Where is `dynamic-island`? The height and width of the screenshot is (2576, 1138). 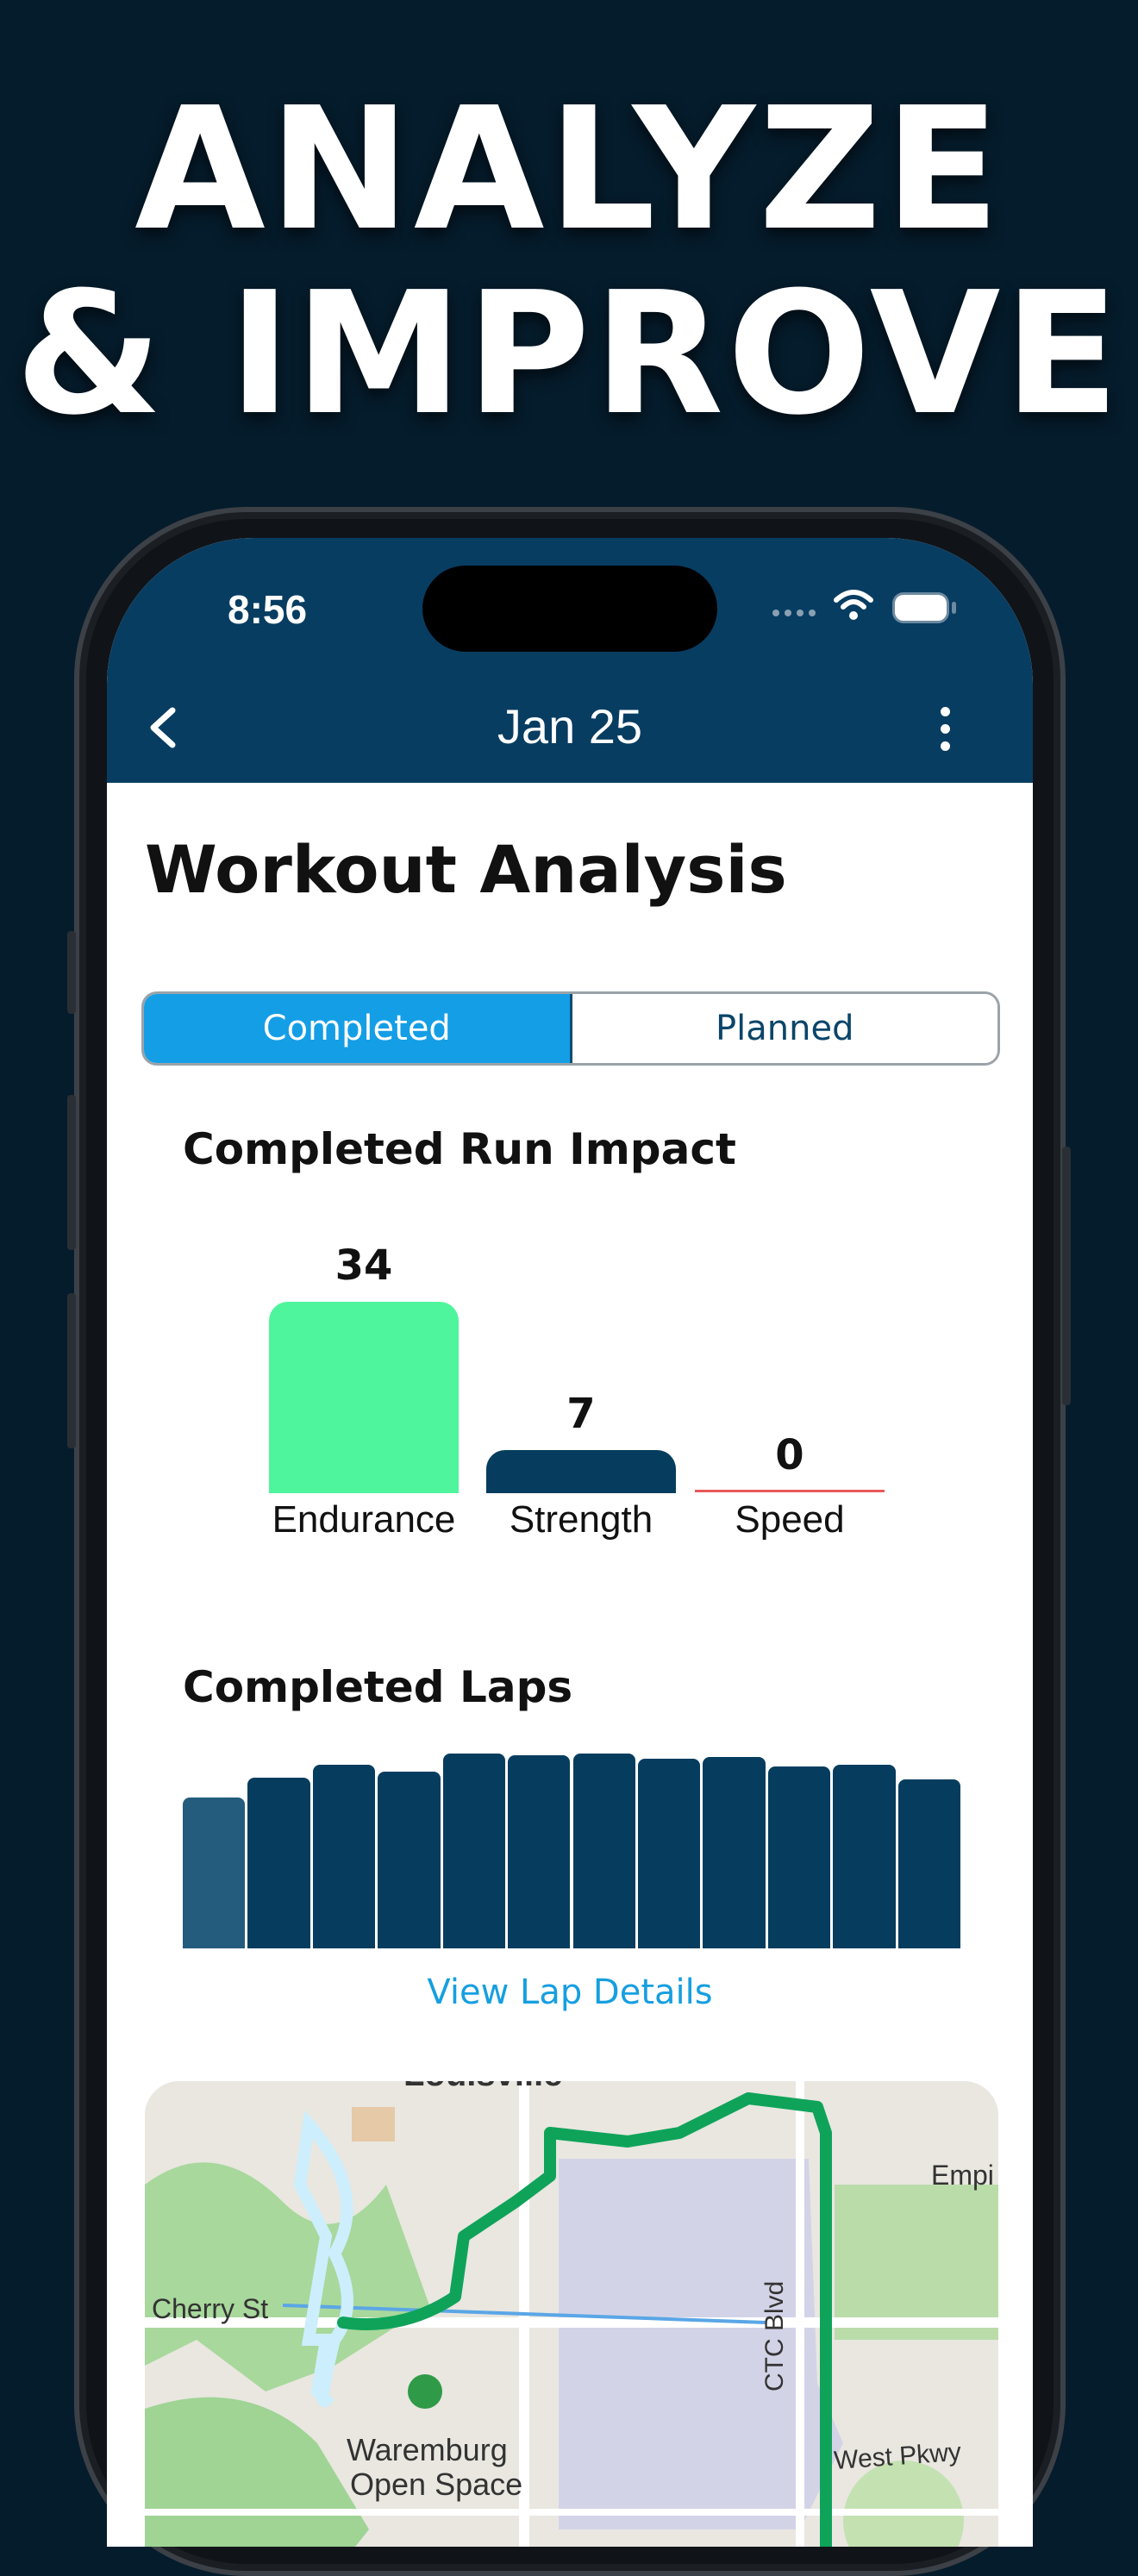
dynamic-island is located at coordinates (569, 609).